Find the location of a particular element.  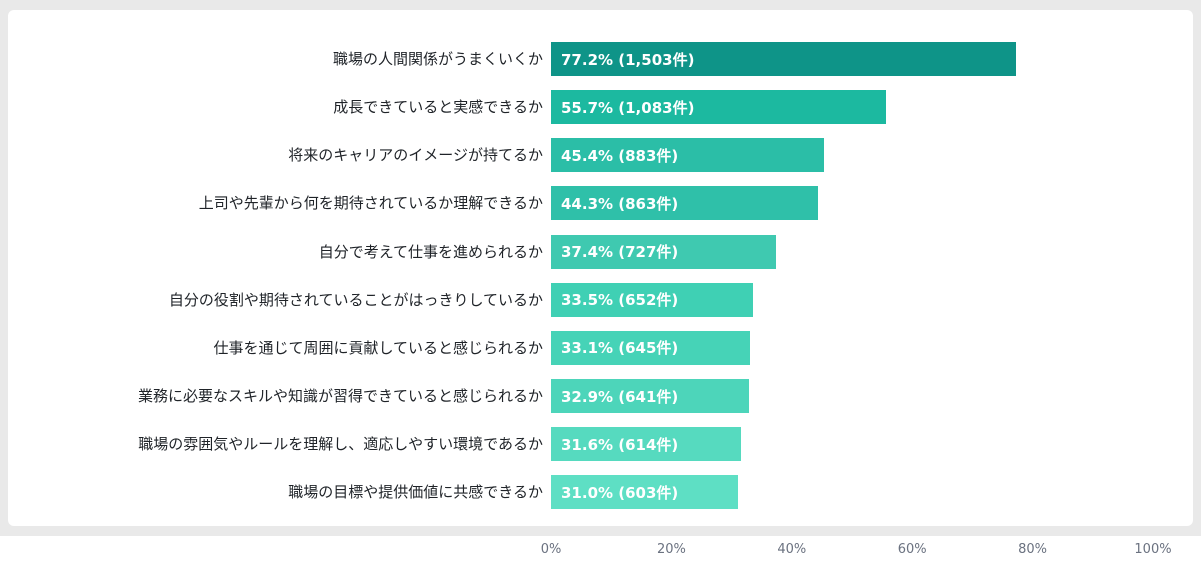

chart-row: 成長できていると実感できるか 55.7% (1,083件) is located at coordinates (600, 107).